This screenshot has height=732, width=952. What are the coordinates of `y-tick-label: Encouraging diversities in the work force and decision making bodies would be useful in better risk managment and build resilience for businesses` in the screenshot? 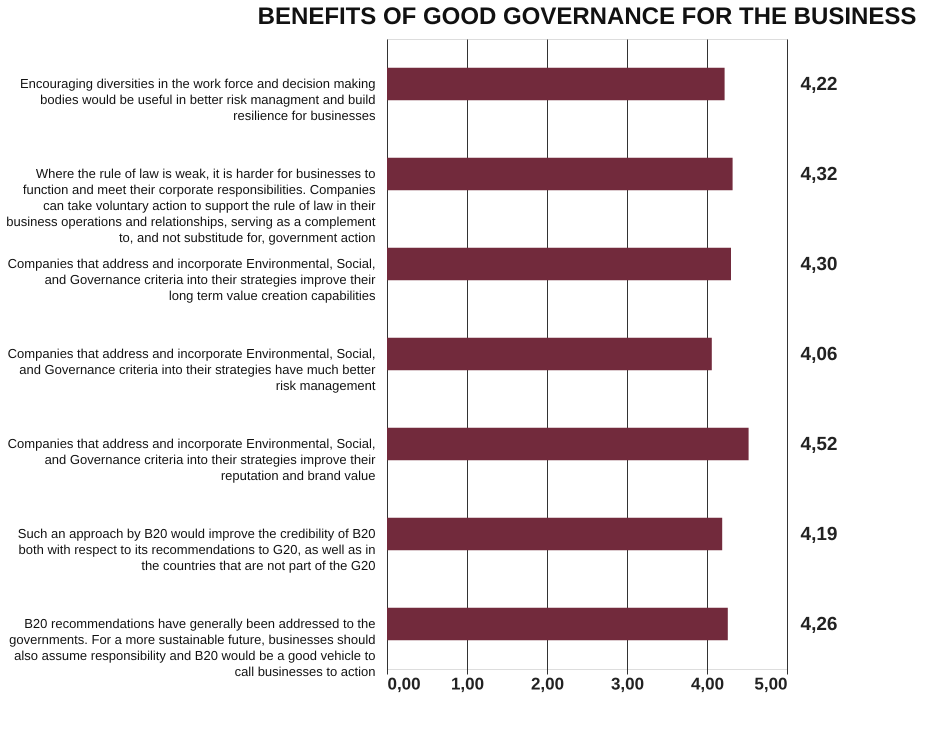 It's located at (198, 99).